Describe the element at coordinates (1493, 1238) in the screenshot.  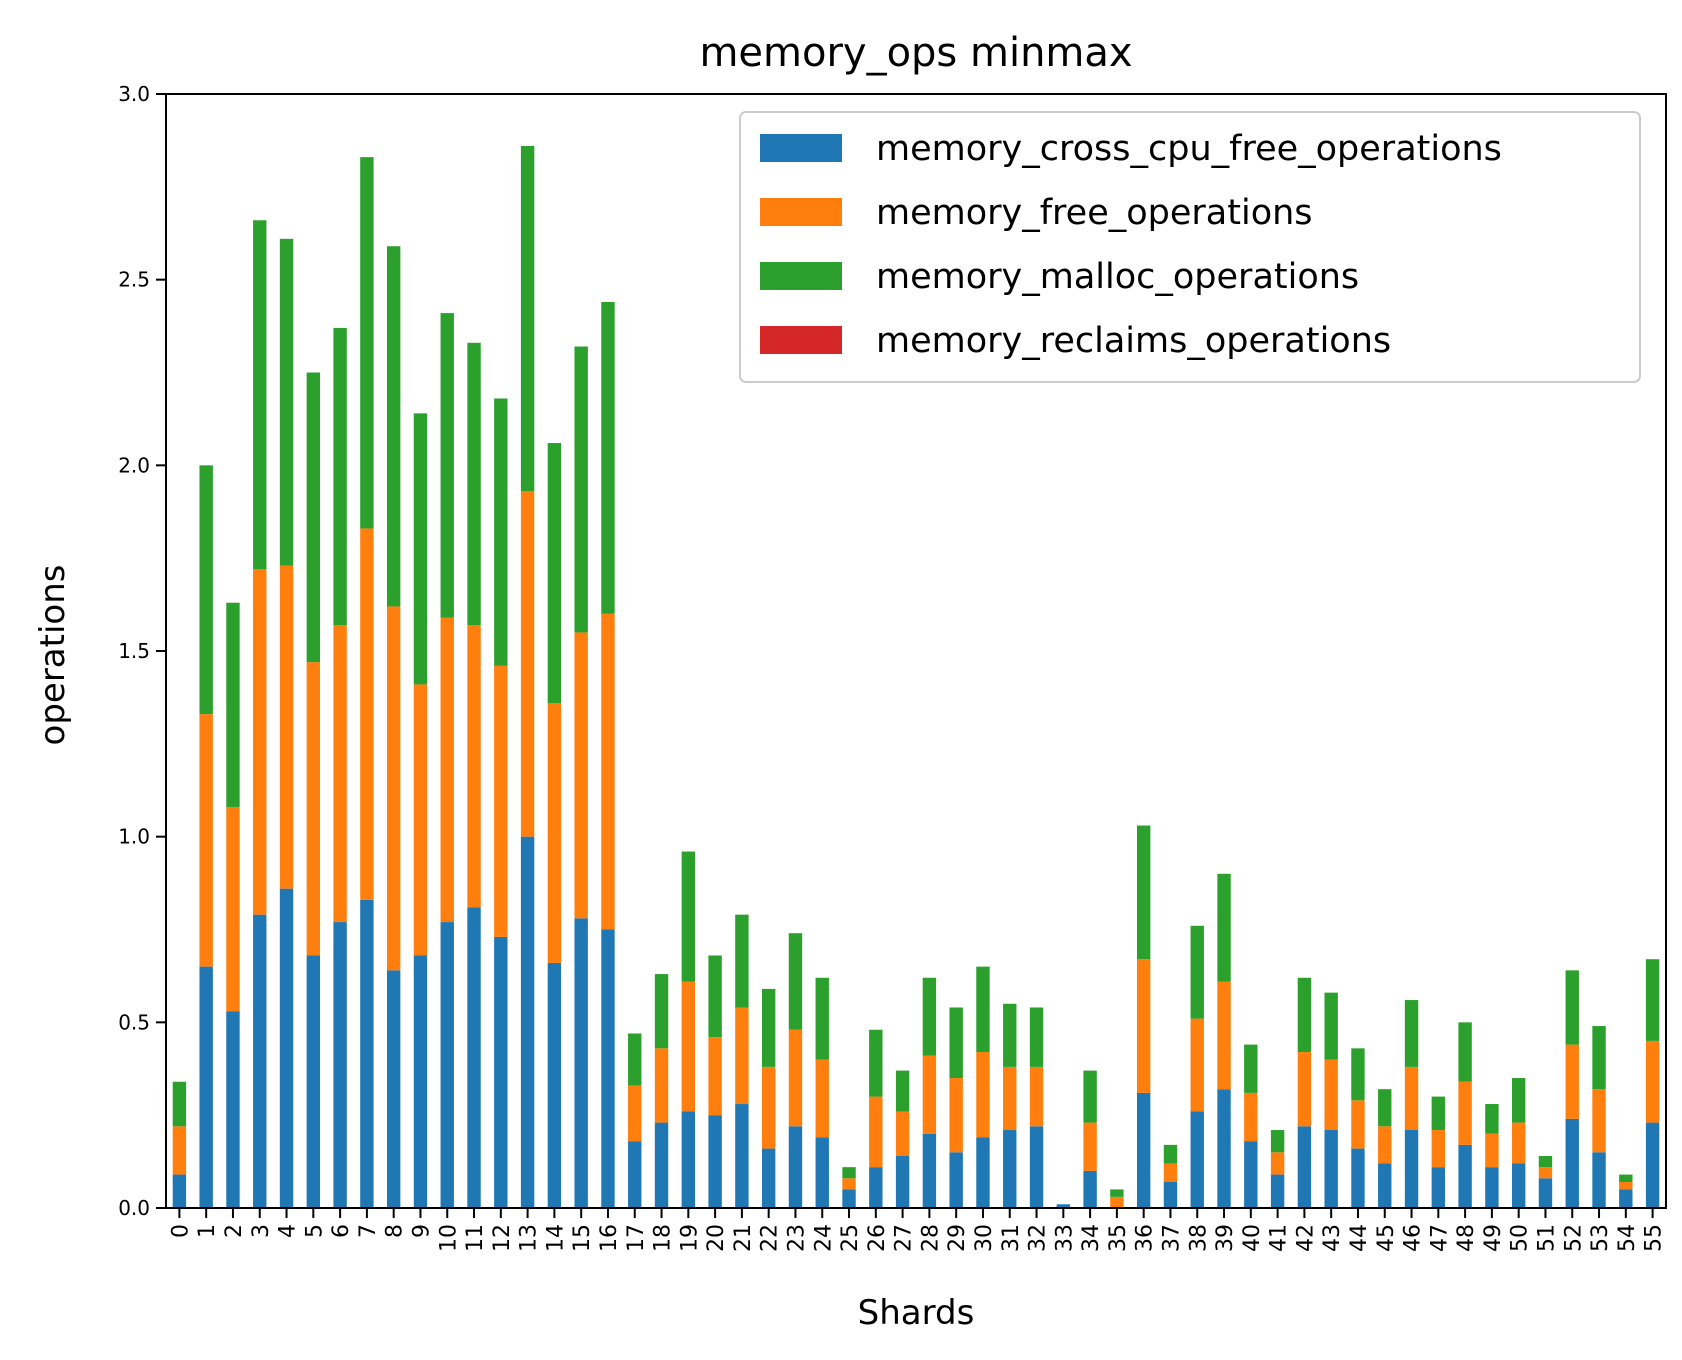
I see `x-tick-label: 49` at that location.